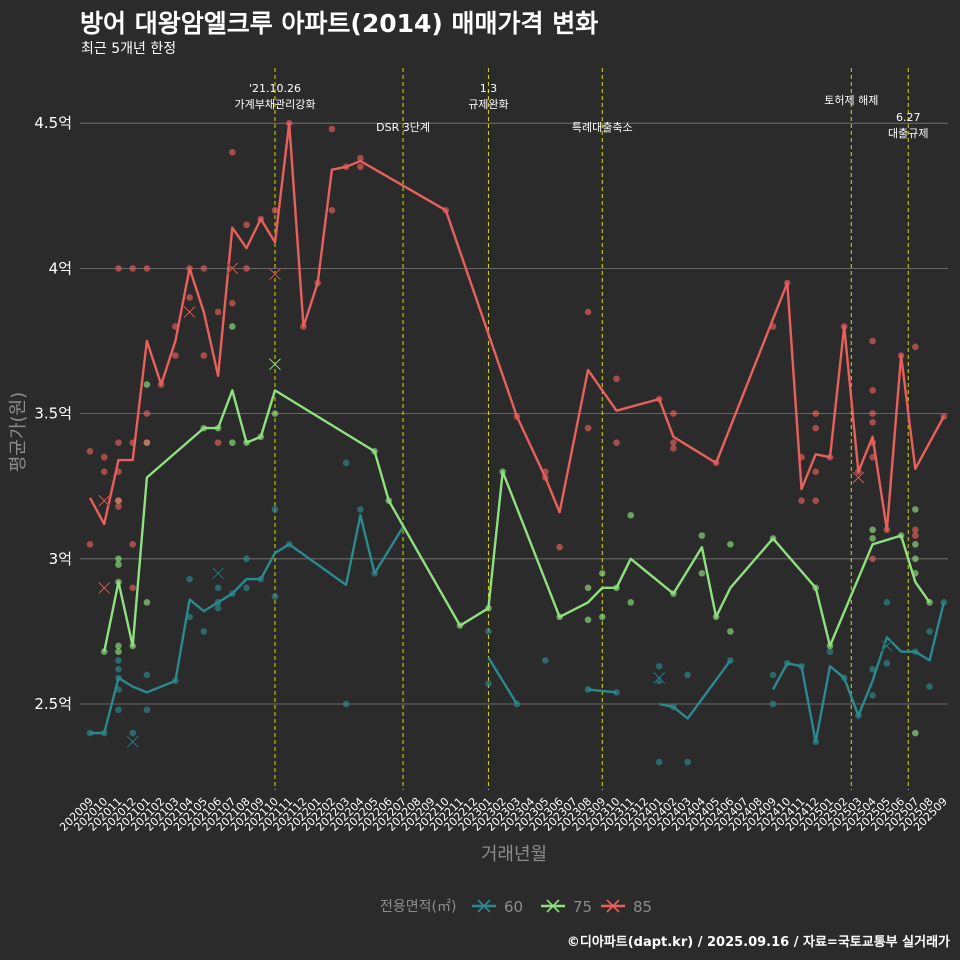  I want to click on y-tick-label: 3.5억, so click(53, 414).